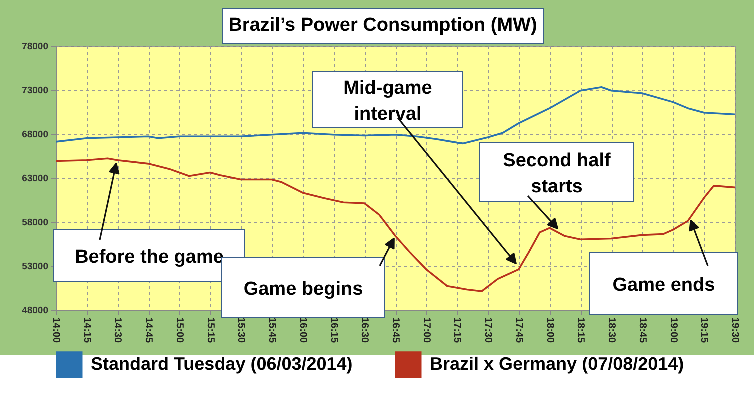 Image resolution: width=754 pixels, height=395 pixels. Describe the element at coordinates (735, 331) in the screenshot. I see `x-tick-label: 19:30` at that location.